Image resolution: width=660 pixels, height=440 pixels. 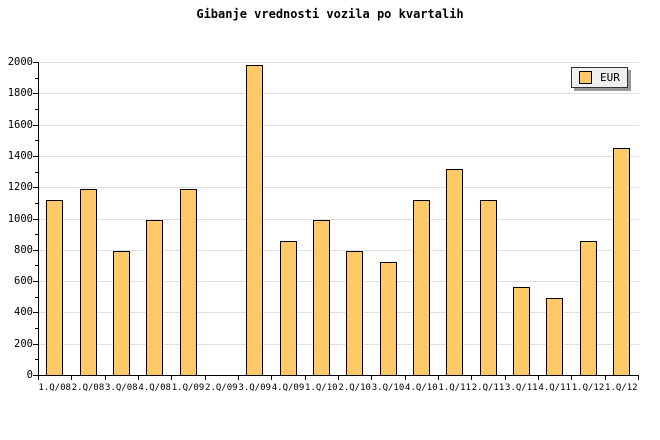 I want to click on x-tick-label-4: 1.Q/09, so click(x=188, y=388).